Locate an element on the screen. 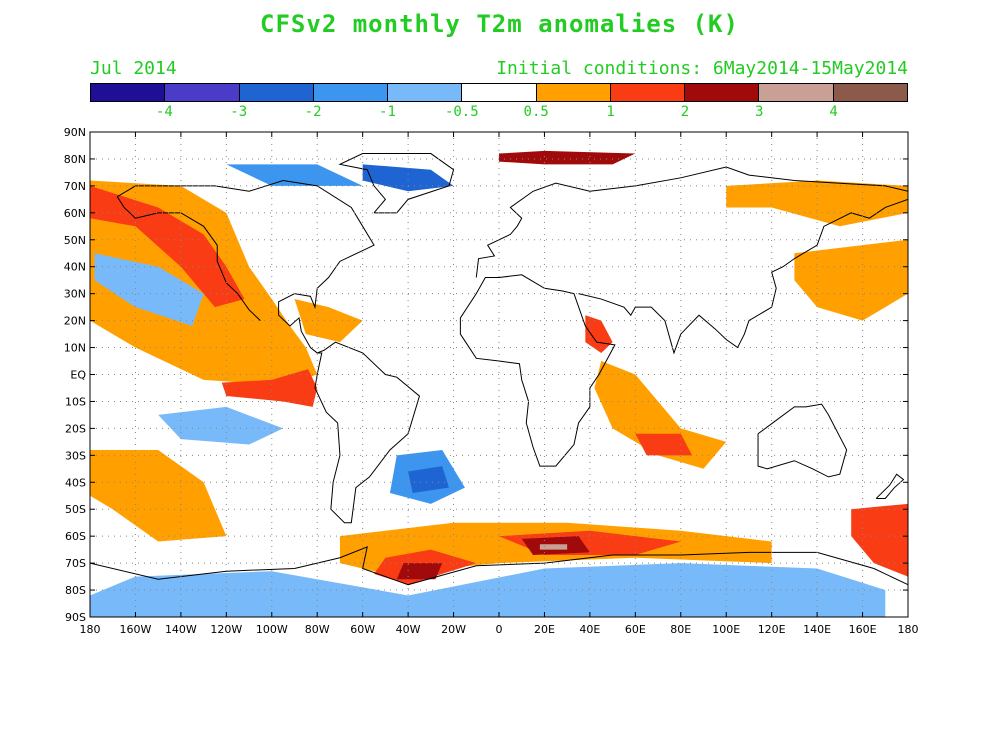 This screenshot has height=750, width=999. anomaly-region-south-pacific-cool is located at coordinates (221, 425).